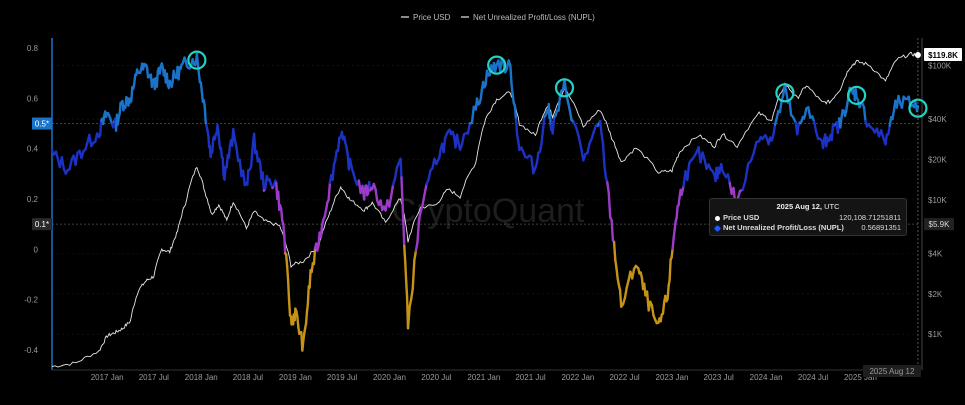 Image resolution: width=965 pixels, height=405 pixels. What do you see at coordinates (935, 253) in the screenshot?
I see `right-tick-label: $4K` at bounding box center [935, 253].